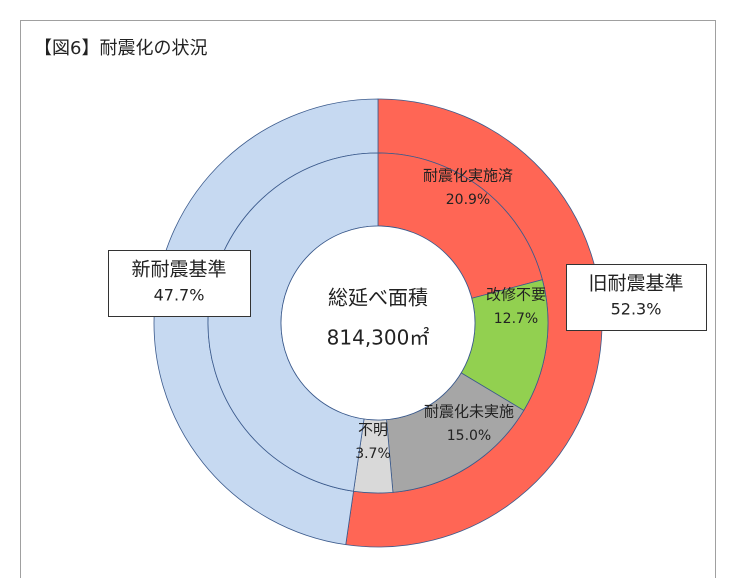 Image resolution: width=736 pixels, height=578 pixels. What do you see at coordinates (468, 176) in the screenshot?
I see `inner-category-label: 耐震化実施済` at bounding box center [468, 176].